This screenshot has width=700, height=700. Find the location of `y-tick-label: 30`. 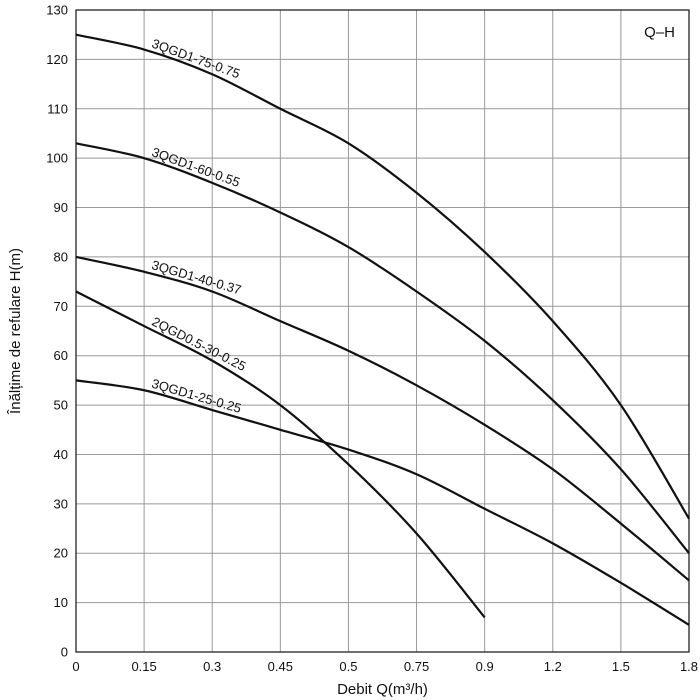

y-tick-label: 30 is located at coordinates (61, 503).